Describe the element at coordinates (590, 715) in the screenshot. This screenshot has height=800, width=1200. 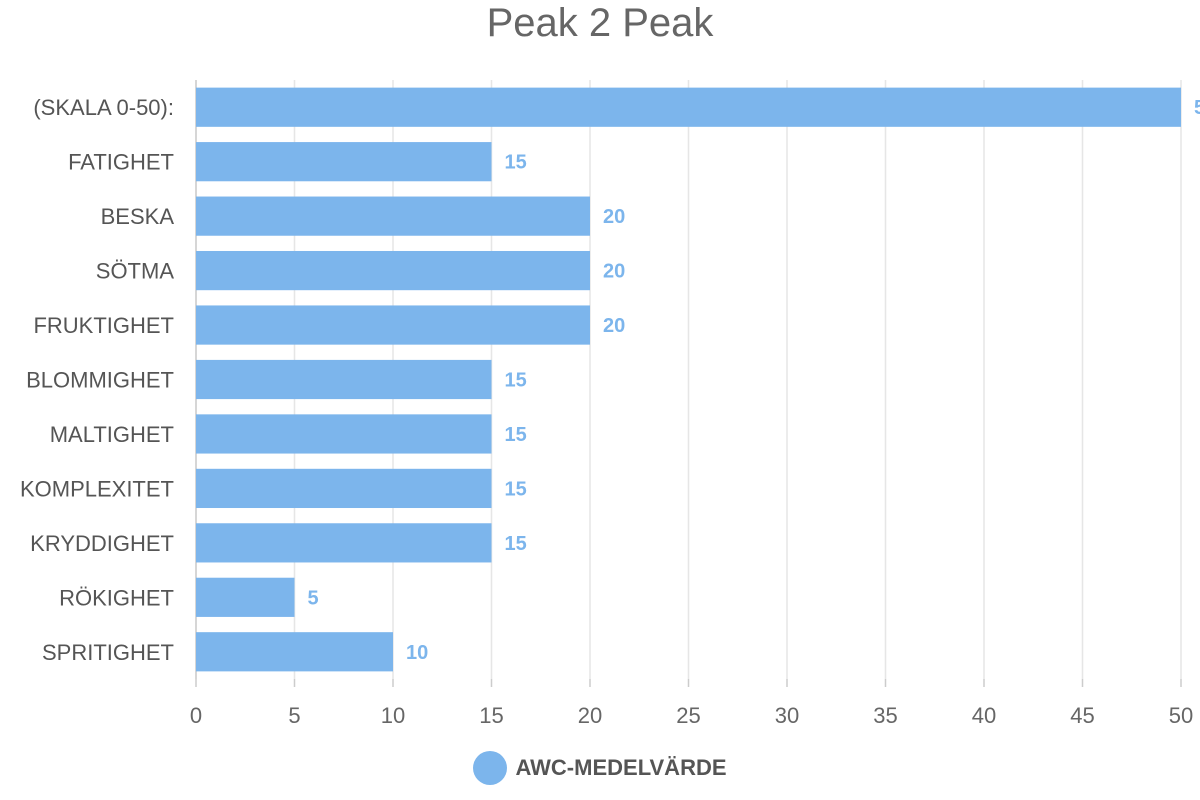
I see `x-tick-label: 20` at that location.